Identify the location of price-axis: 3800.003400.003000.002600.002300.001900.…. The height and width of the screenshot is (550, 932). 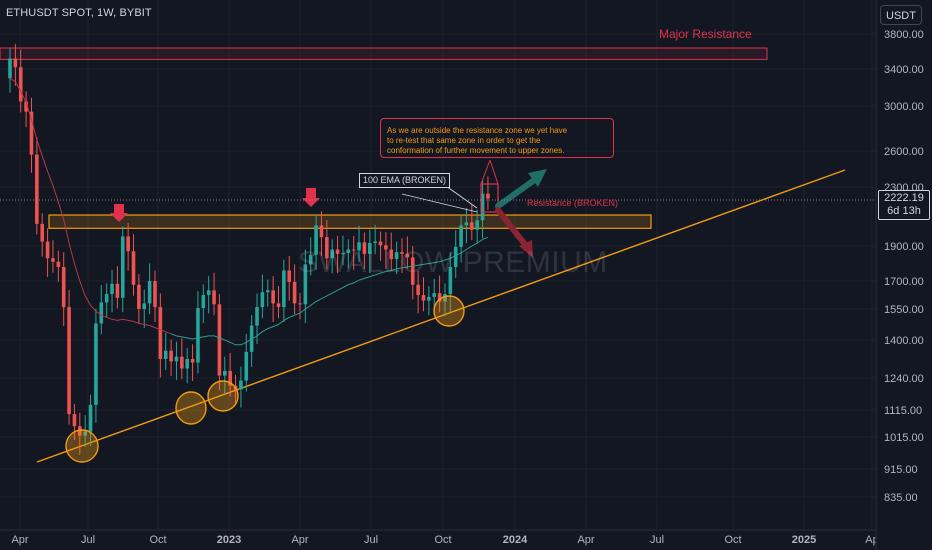
(903, 275).